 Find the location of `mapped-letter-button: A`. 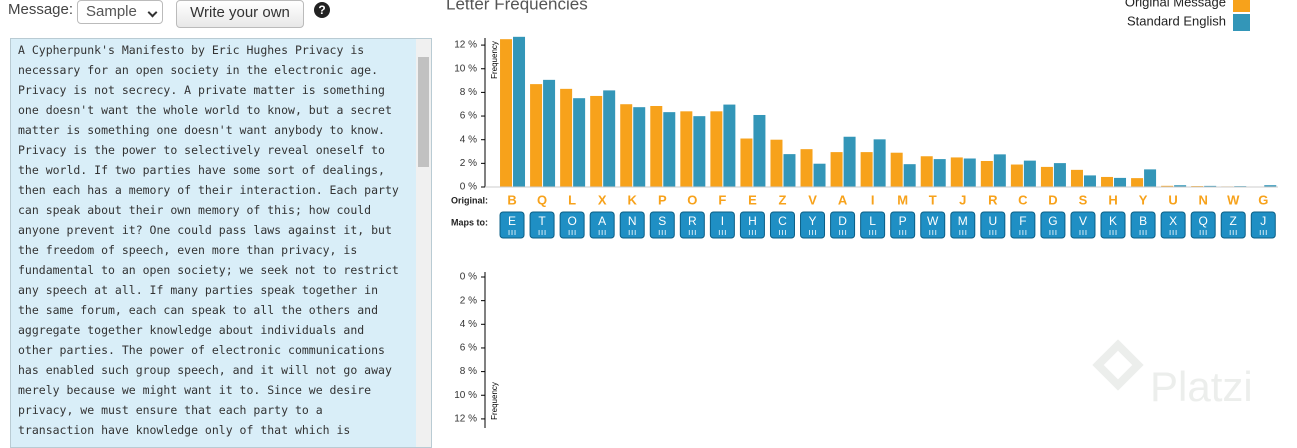

mapped-letter-button: A is located at coordinates (602, 225).